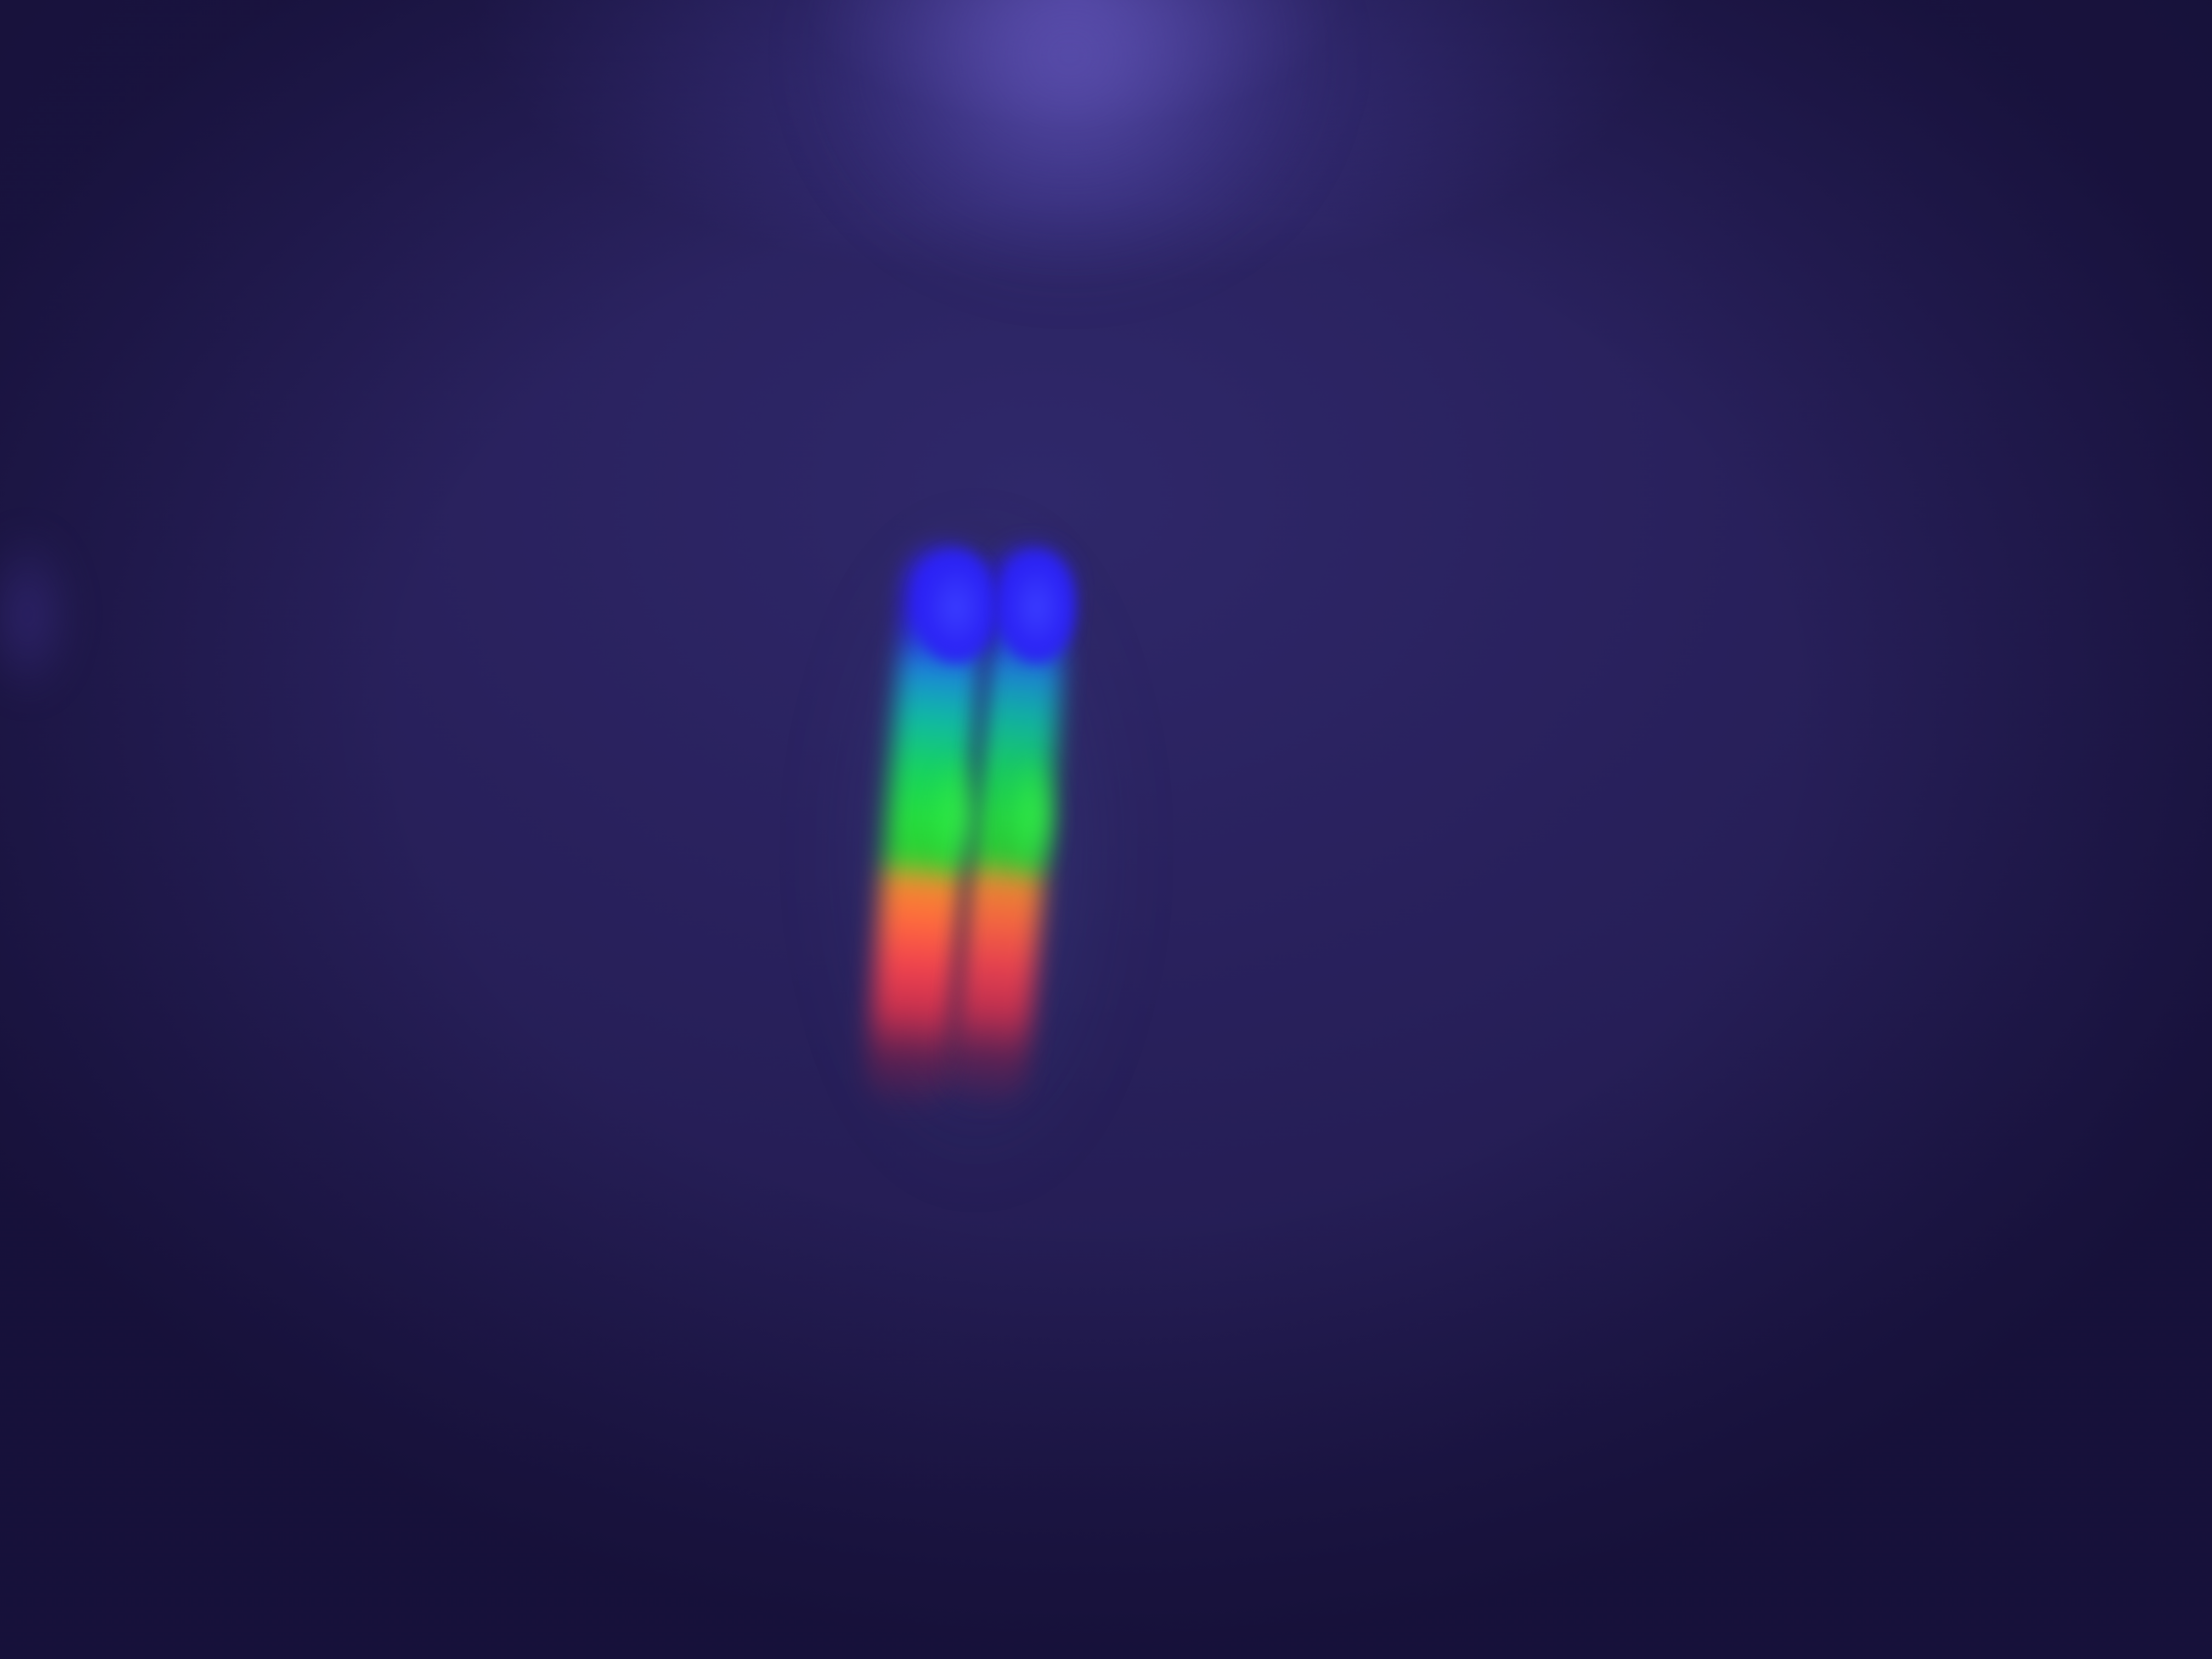 The width and height of the screenshot is (2212, 1659). Describe the element at coordinates (1036, 608) in the screenshot. I see `blue-band-right` at that location.